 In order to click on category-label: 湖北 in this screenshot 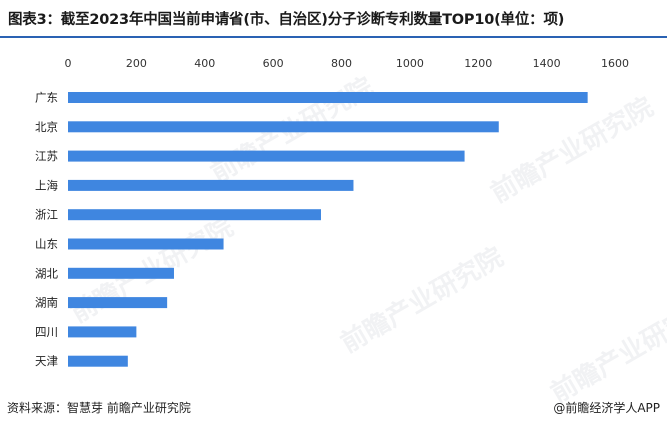, I will do `click(46, 273)`.